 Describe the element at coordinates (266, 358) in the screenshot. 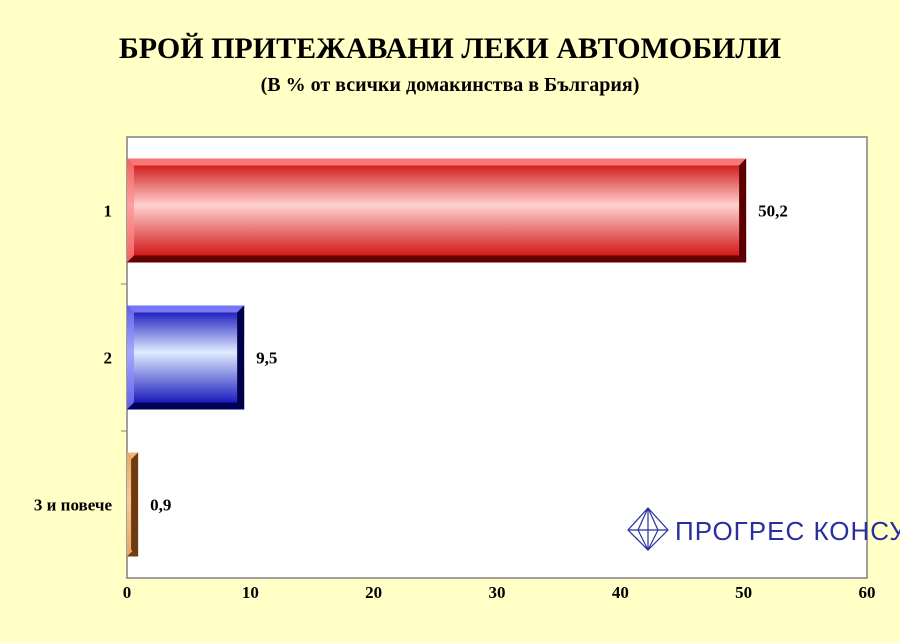

I see `data-label: 9,5` at that location.